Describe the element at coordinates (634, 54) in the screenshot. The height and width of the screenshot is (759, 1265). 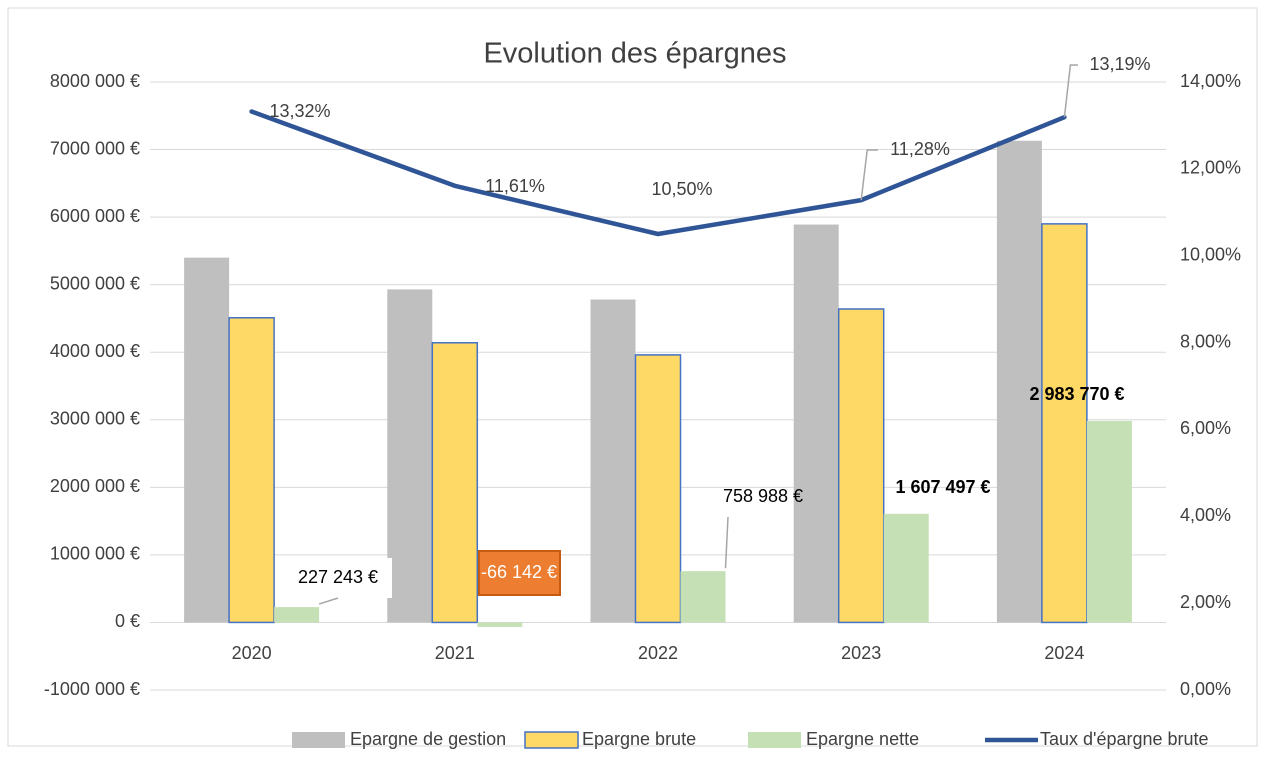
I see `chart-title: Evolution des épargnes` at that location.